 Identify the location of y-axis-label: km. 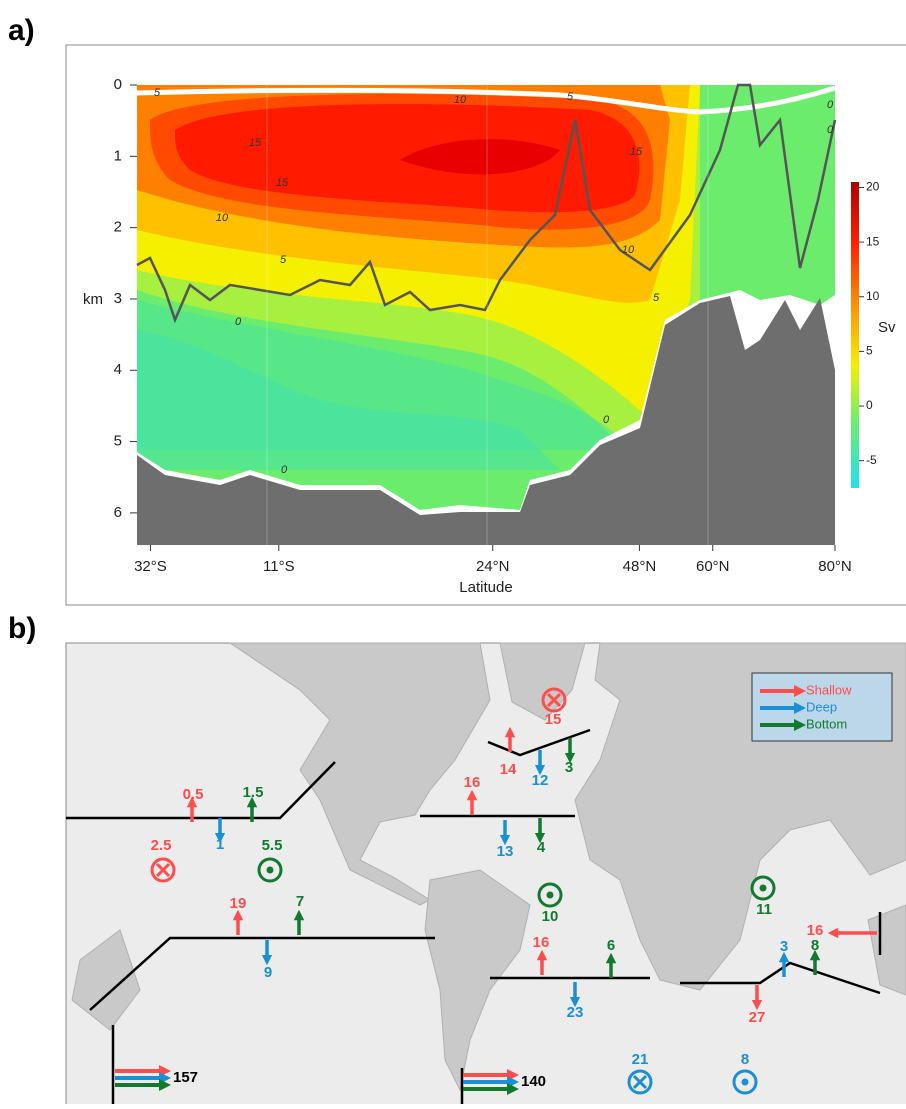
(93, 299).